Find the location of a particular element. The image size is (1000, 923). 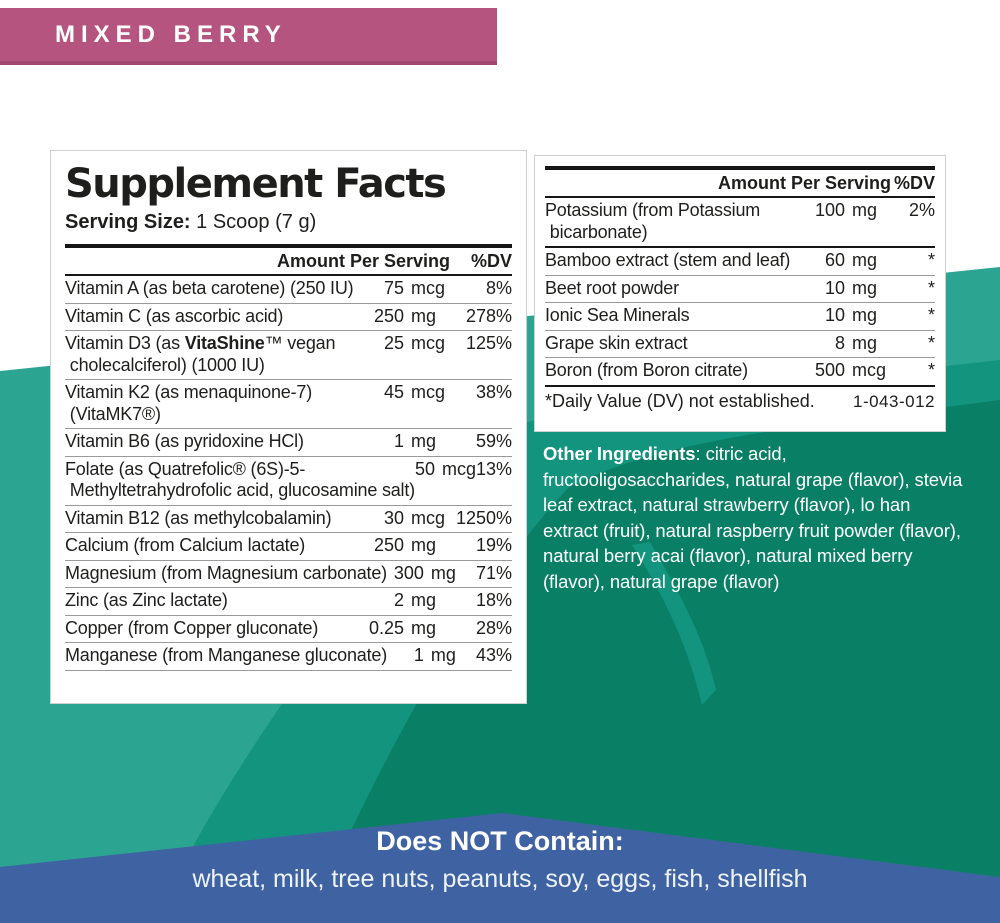

nutrient-name: Potassium (from Potassium bicarbonate) is located at coordinates (653, 221).